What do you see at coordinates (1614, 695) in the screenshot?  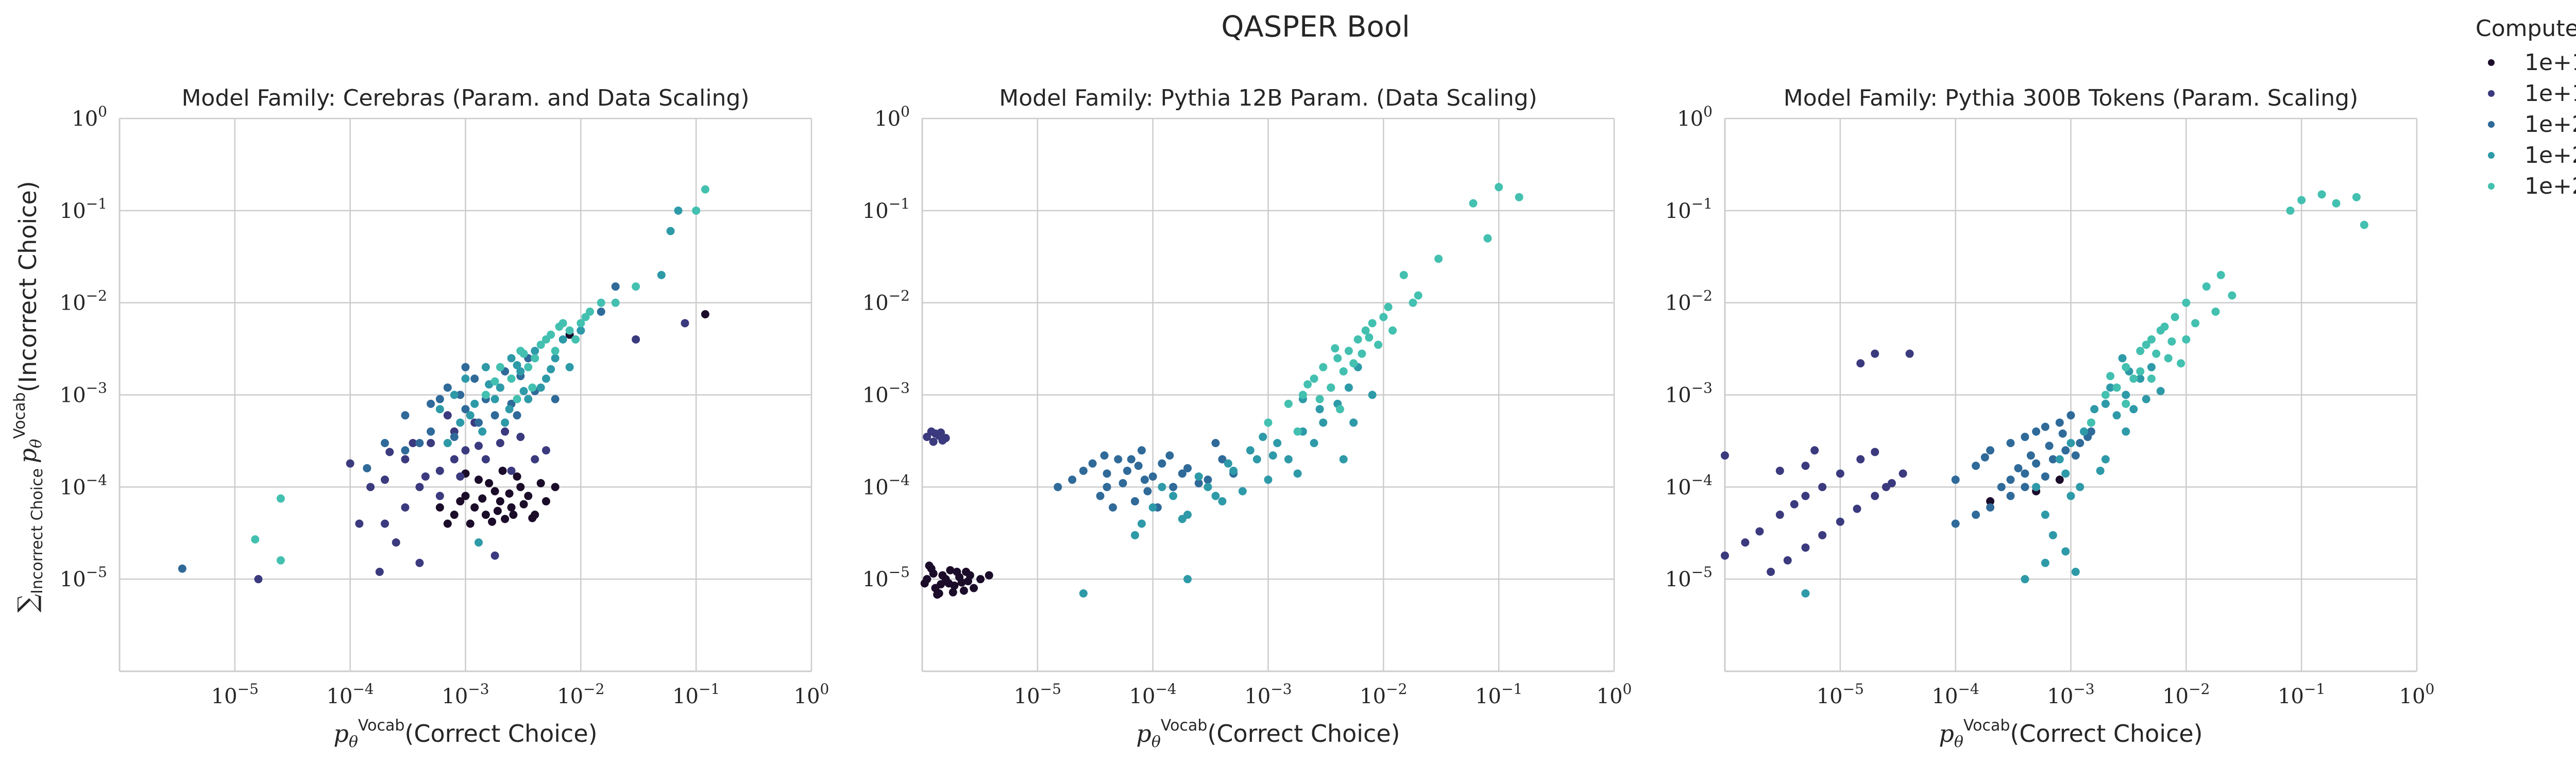 I see `x-tick-label: 10⁰` at bounding box center [1614, 695].